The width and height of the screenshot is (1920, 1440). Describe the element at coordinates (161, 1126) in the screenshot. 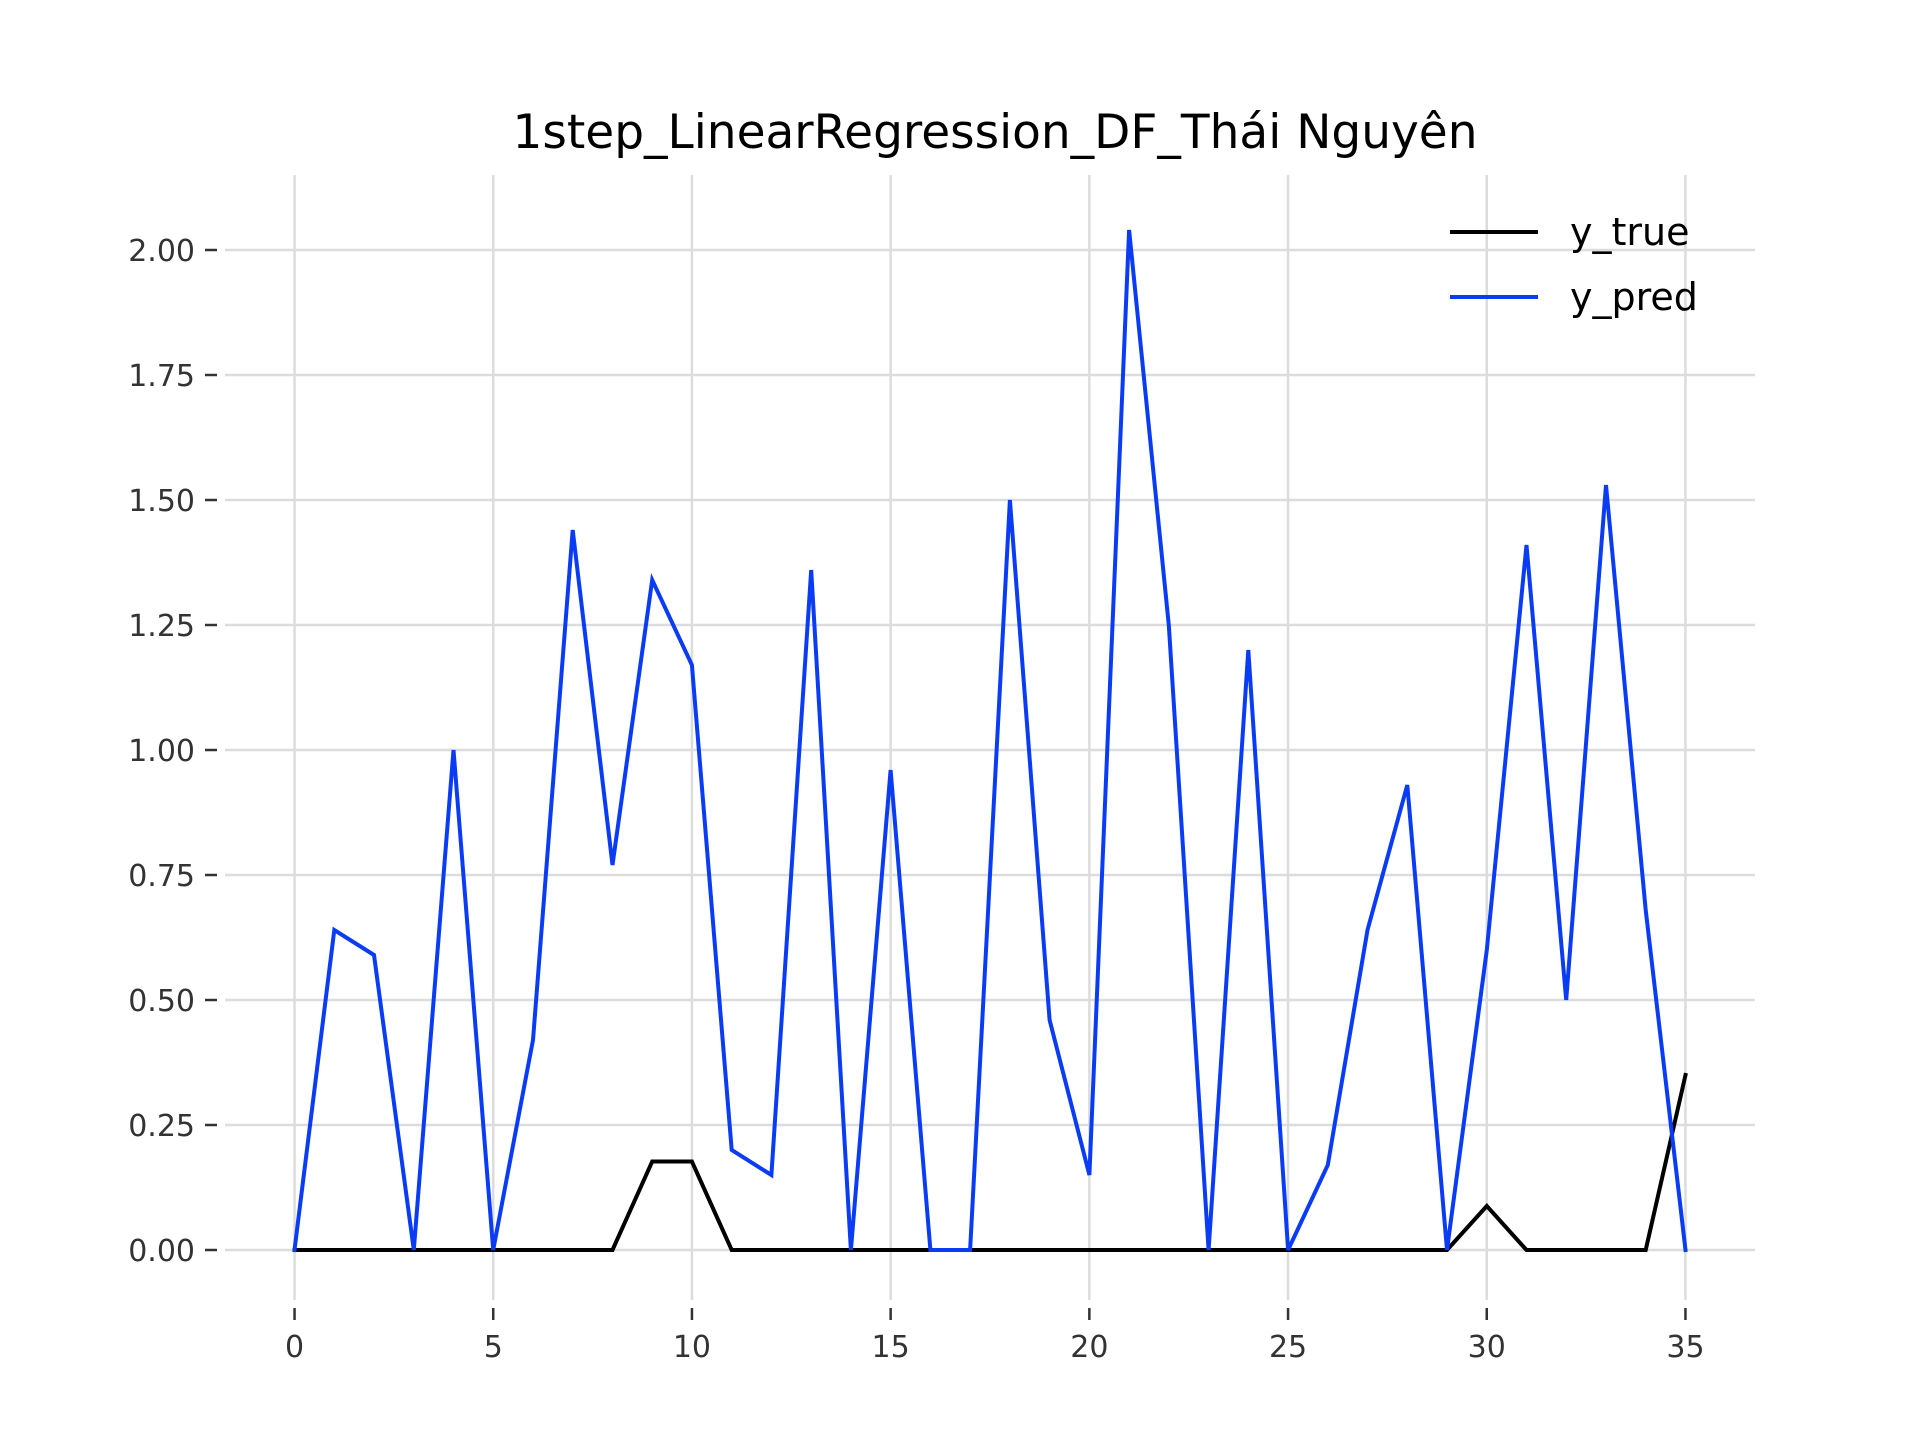

I see `y-tick-label: 0.25` at that location.